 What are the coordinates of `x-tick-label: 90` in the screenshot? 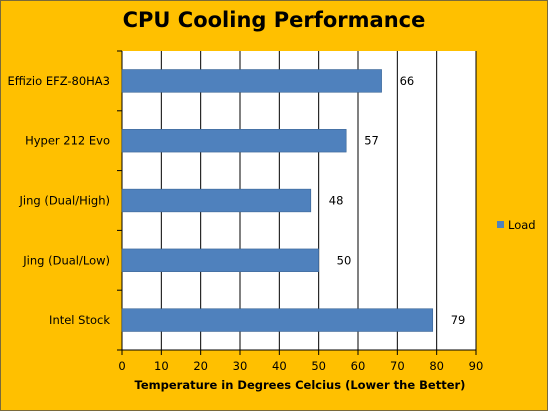 It's located at (476, 366).